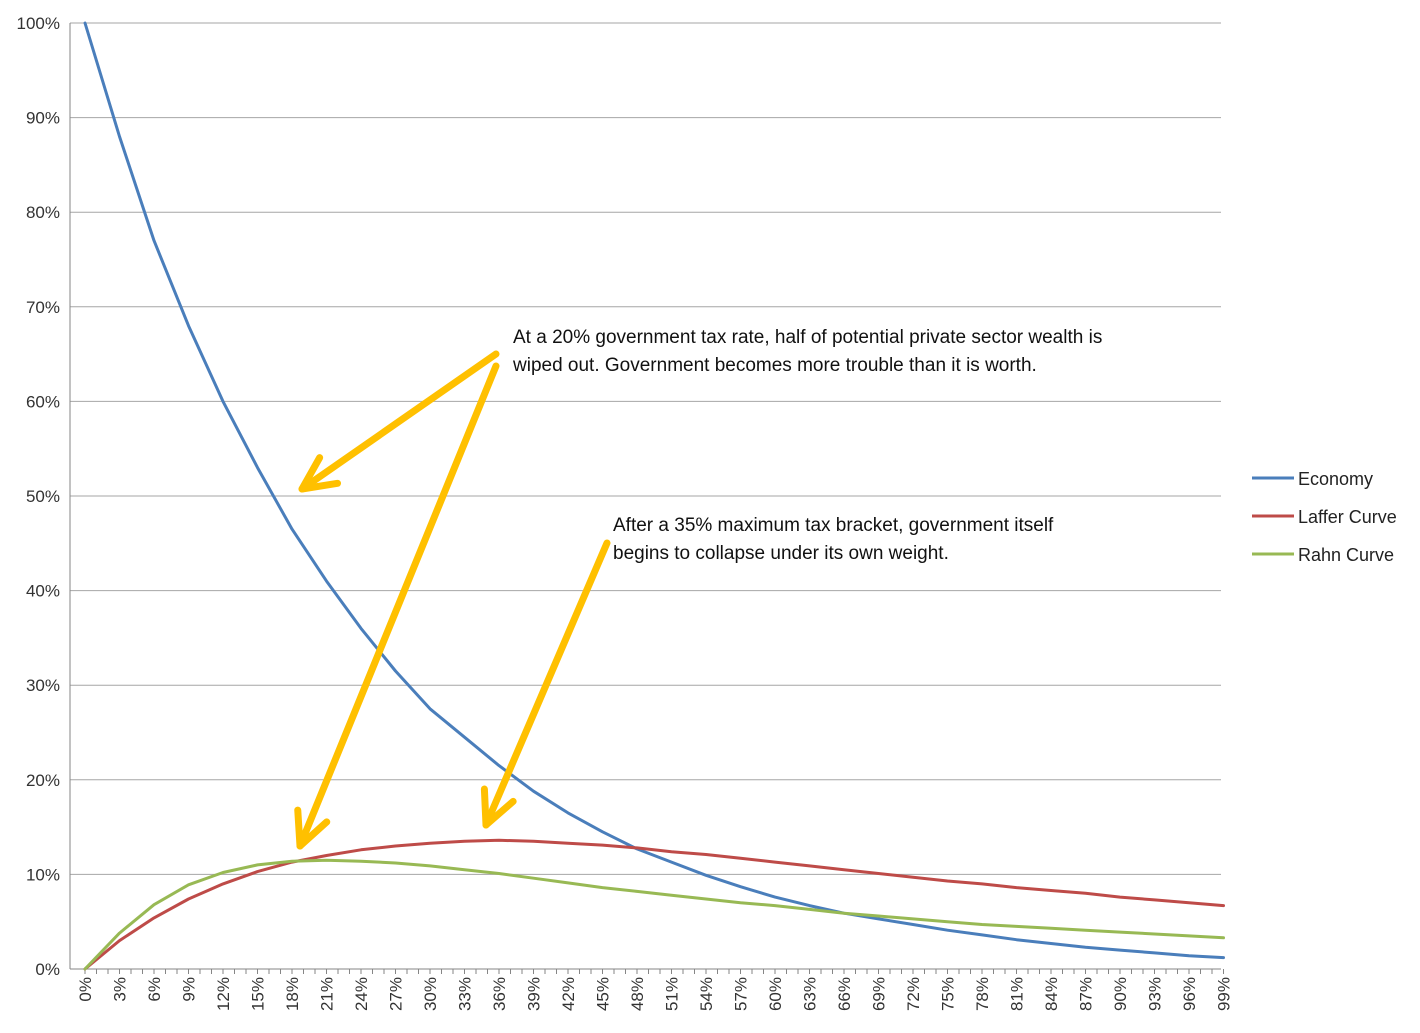  What do you see at coordinates (1120, 994) in the screenshot?
I see `x-tick-label: 90%` at bounding box center [1120, 994].